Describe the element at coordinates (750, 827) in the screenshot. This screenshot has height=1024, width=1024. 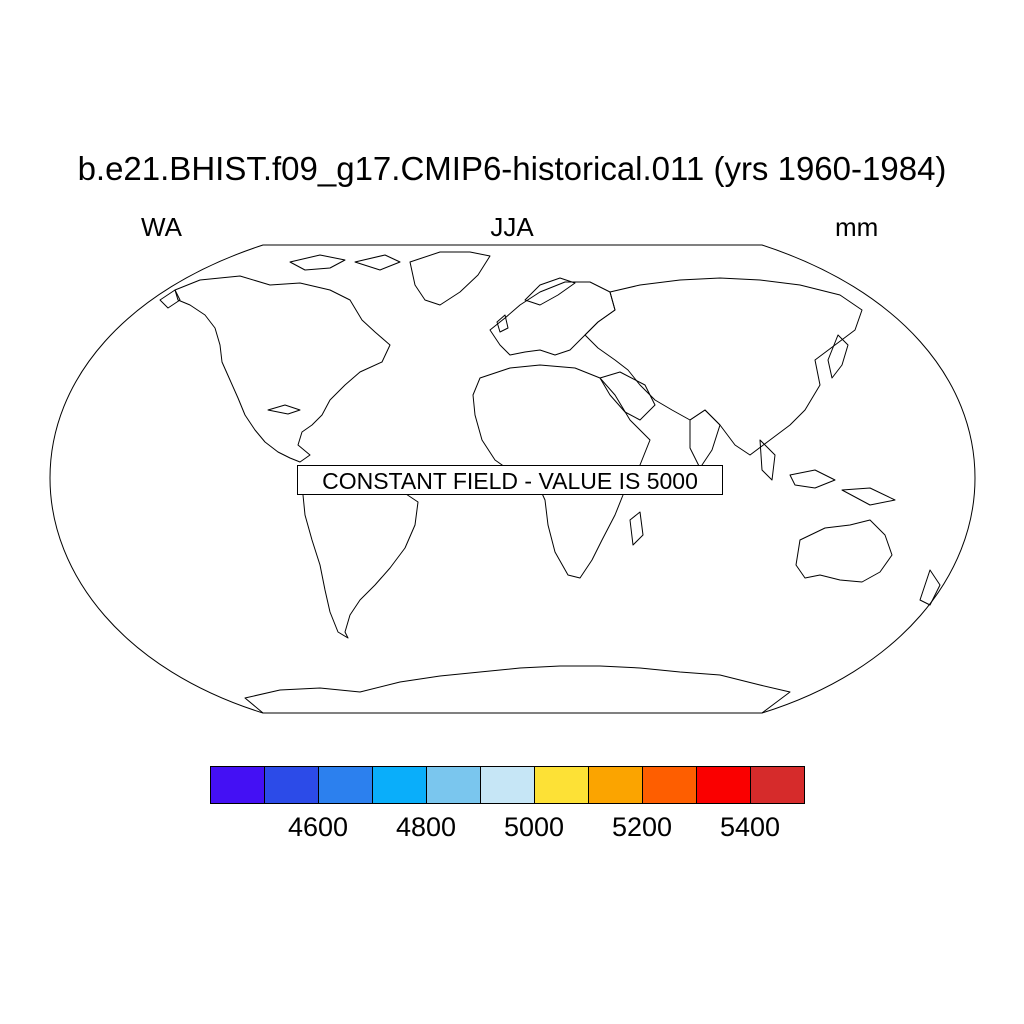
I see `colorbar-label: 5400` at that location.